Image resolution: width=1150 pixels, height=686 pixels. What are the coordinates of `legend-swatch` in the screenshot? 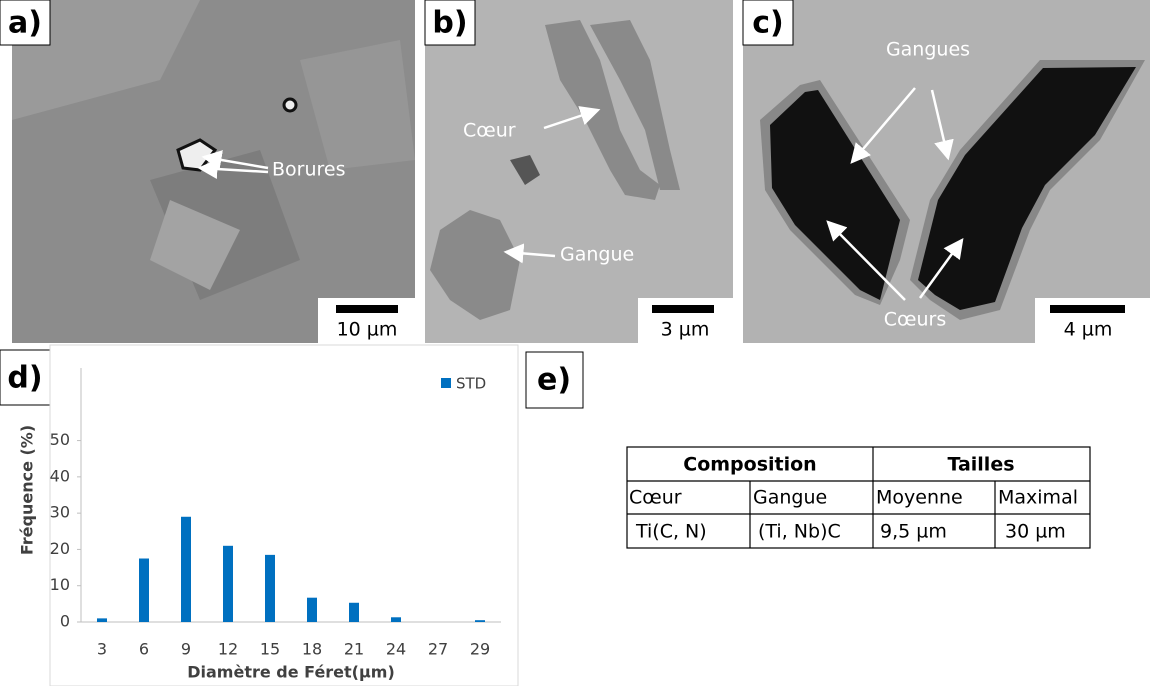 It's located at (446, 383).